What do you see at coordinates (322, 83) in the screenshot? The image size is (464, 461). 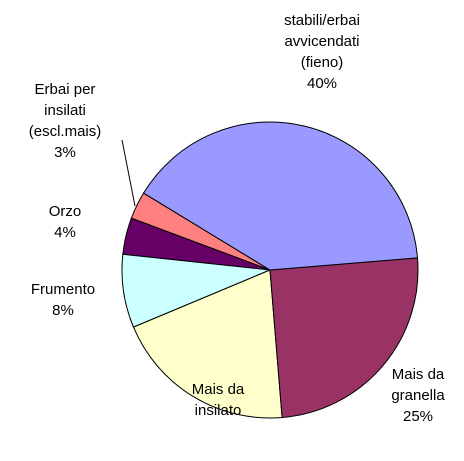 I see `value-label: 40%` at bounding box center [322, 83].